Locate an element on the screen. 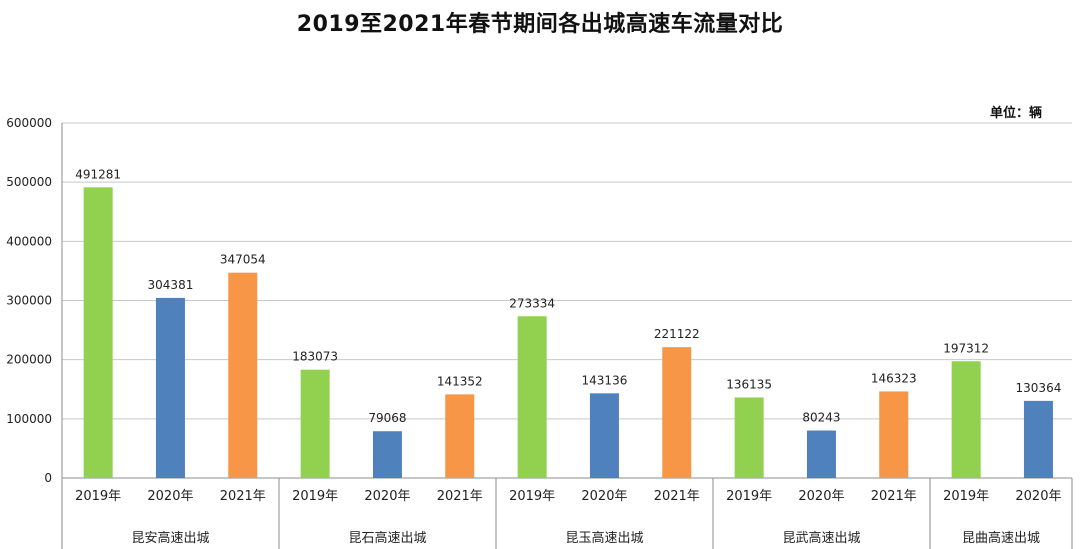 The height and width of the screenshot is (549, 1080). y-tick-label: 600000 is located at coordinates (29, 123).